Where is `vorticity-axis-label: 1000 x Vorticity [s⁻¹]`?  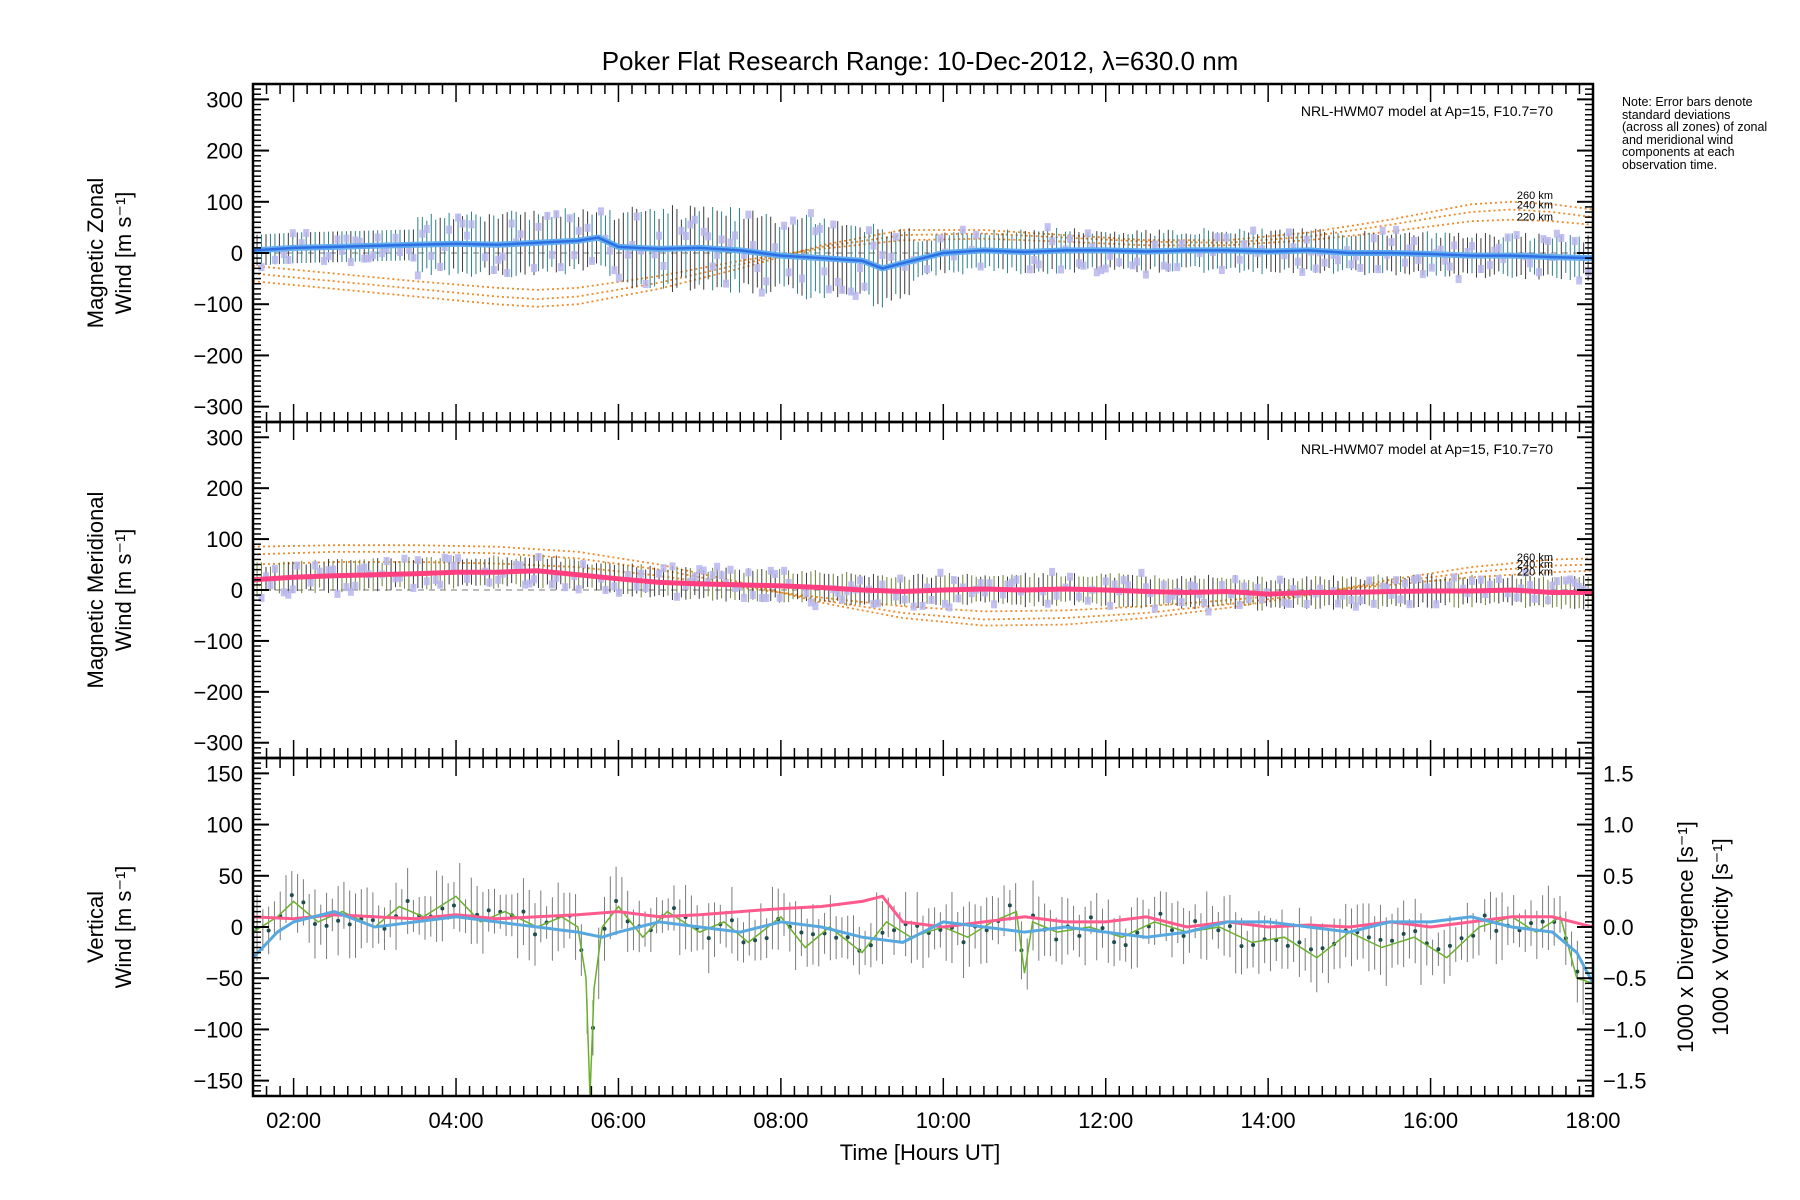
vorticity-axis-label: 1000 x Vorticity [s⁻¹] is located at coordinates (1720, 936).